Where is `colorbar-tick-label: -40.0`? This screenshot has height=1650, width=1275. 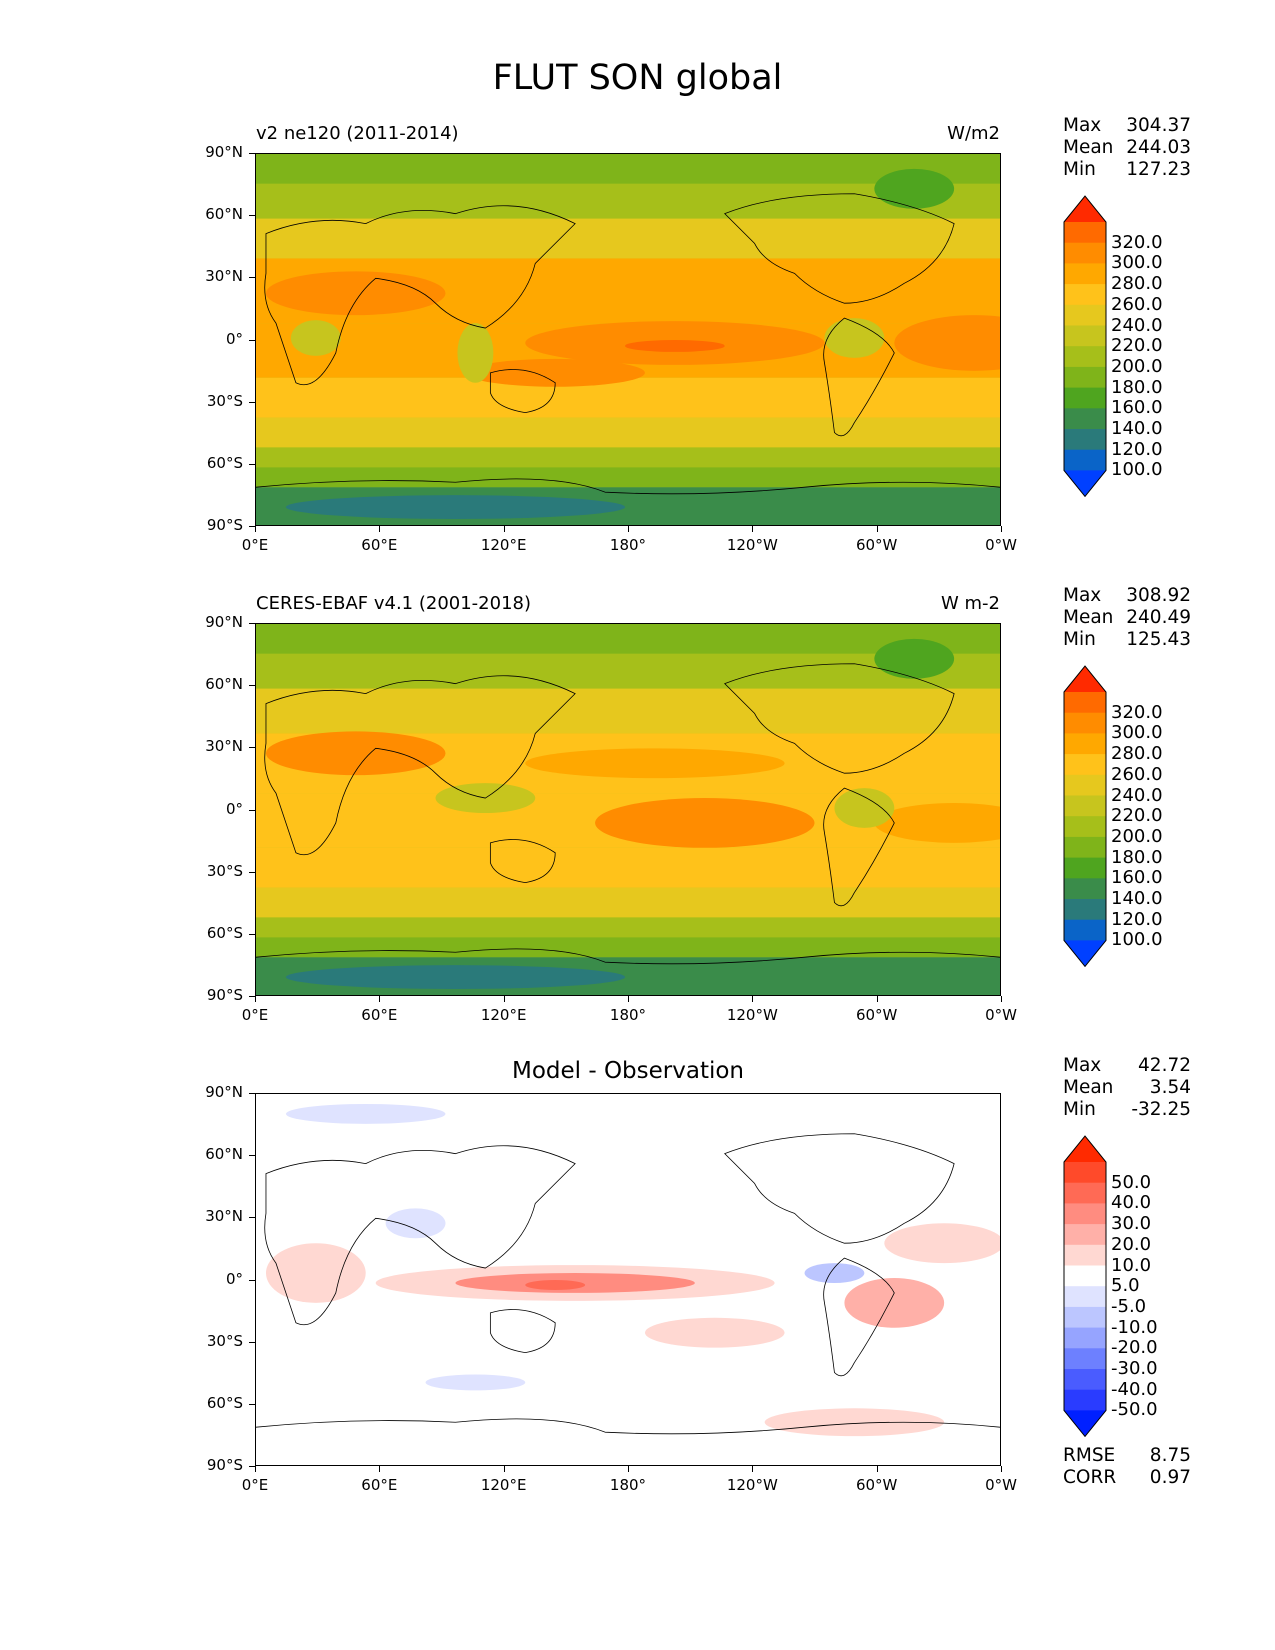 colorbar-tick-label: -40.0 is located at coordinates (1134, 1389).